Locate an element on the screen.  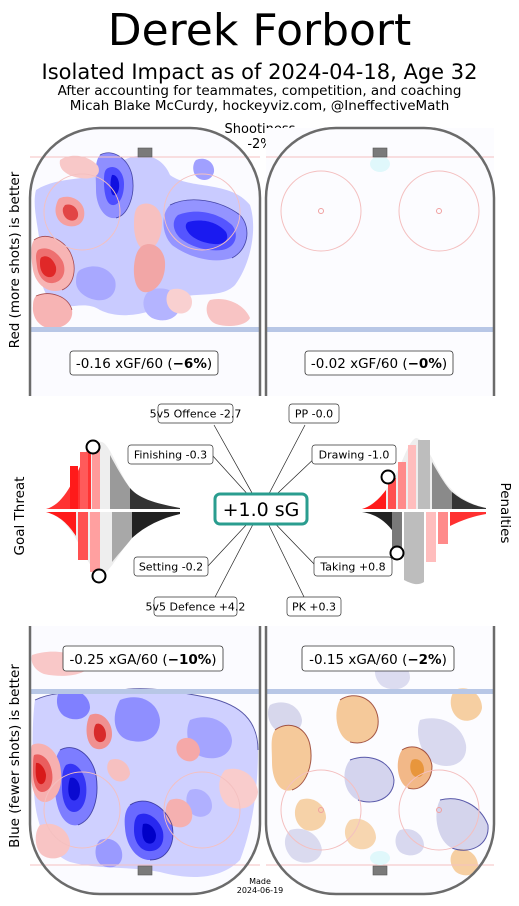
svg-text: -0.15 xGA/60 (−2%) is located at coordinates (378, 660).